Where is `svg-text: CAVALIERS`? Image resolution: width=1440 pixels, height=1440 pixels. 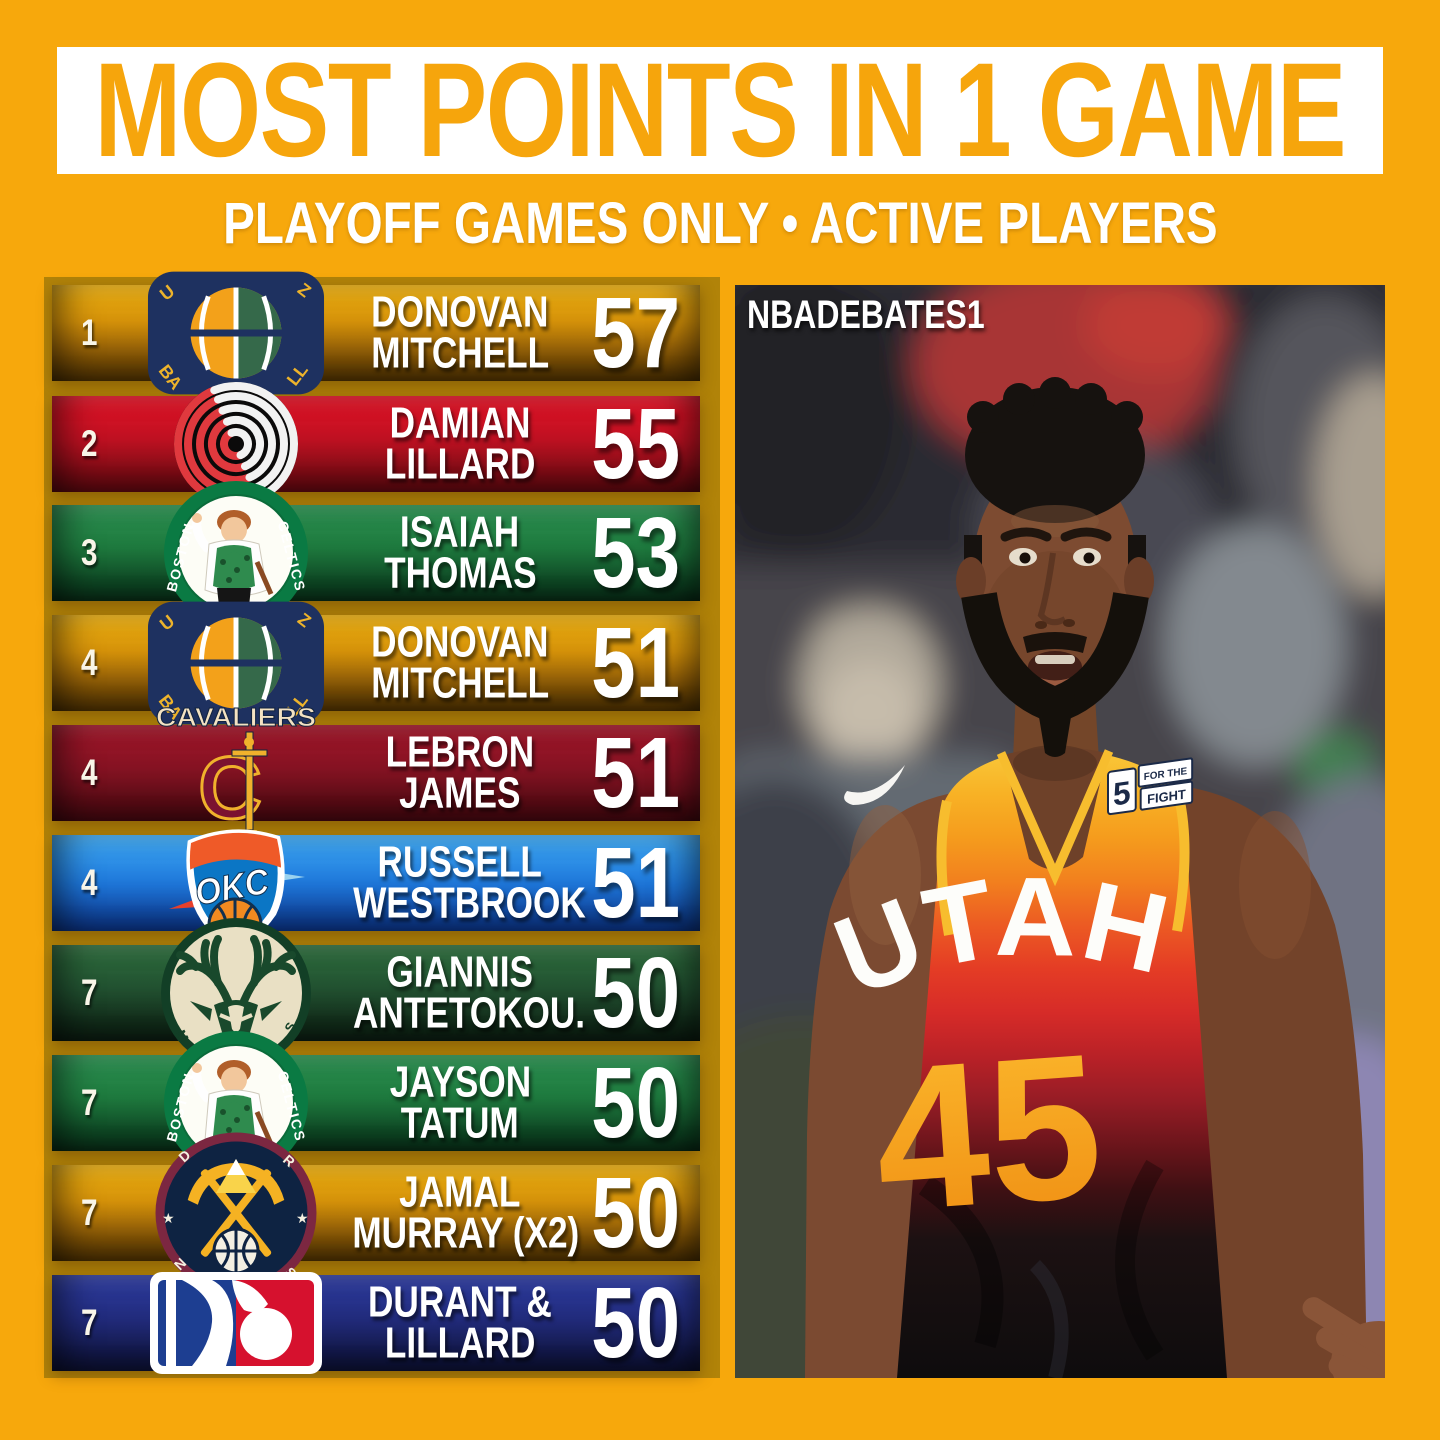
svg-text: CAVALIERS is located at coordinates (236, 717).